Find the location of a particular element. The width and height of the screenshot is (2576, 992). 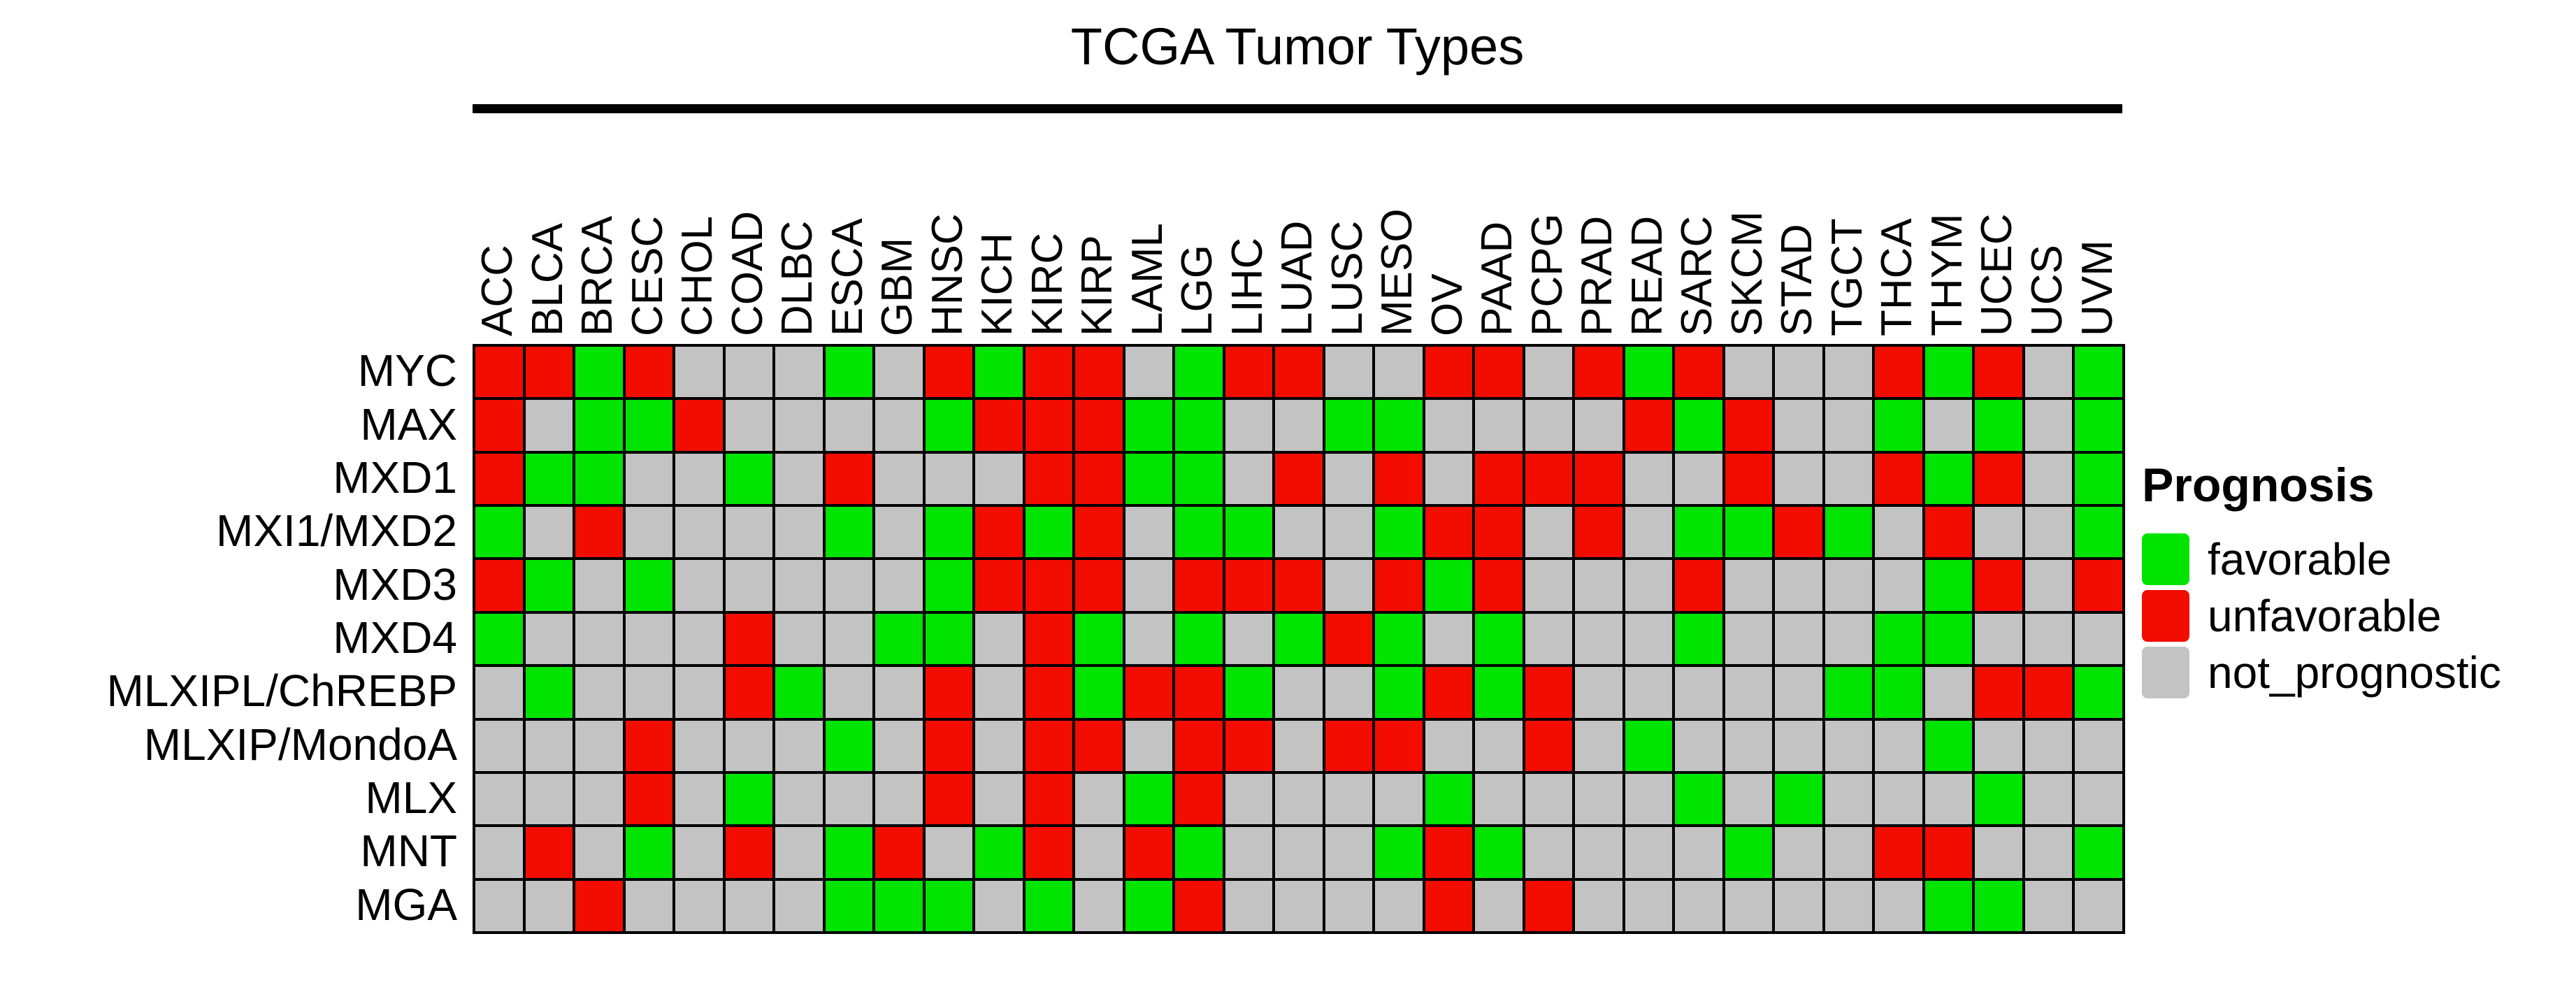

row-label-mga: MGA is located at coordinates (406, 904).